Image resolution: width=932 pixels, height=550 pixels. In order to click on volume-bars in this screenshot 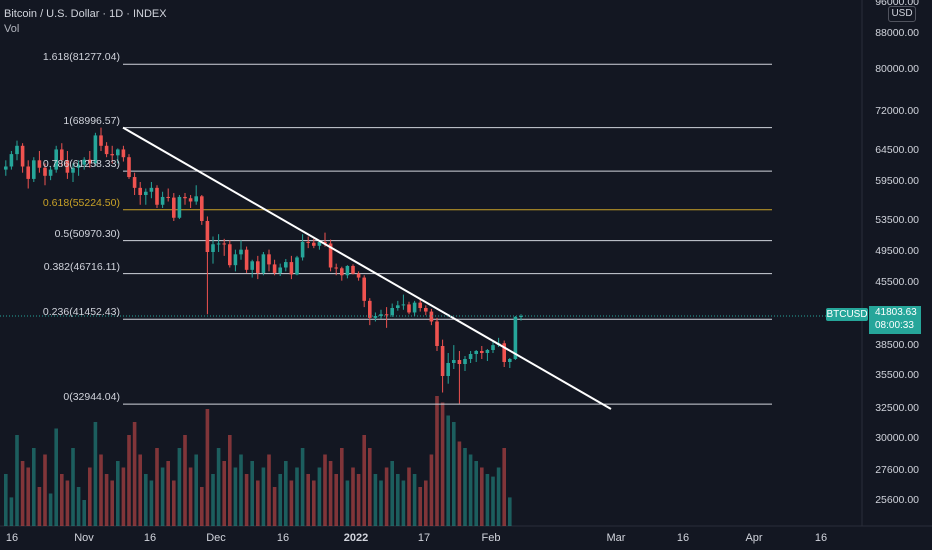, I will do `click(258, 461)`.